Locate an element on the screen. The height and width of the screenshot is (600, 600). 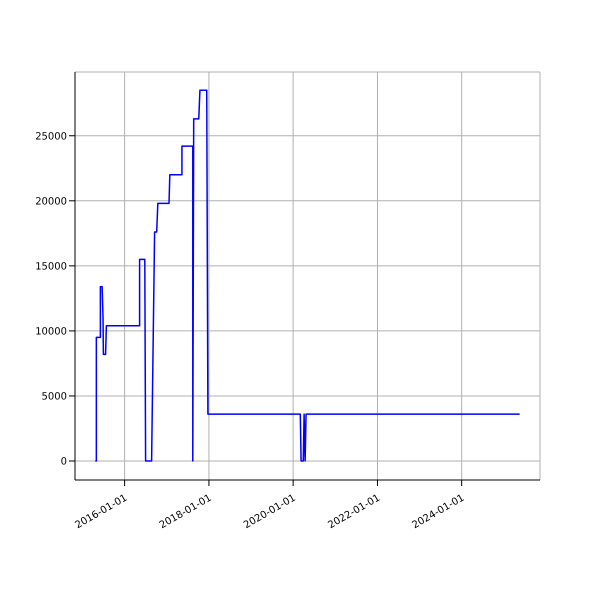
y-tick-label: 25000 is located at coordinates (51, 136).